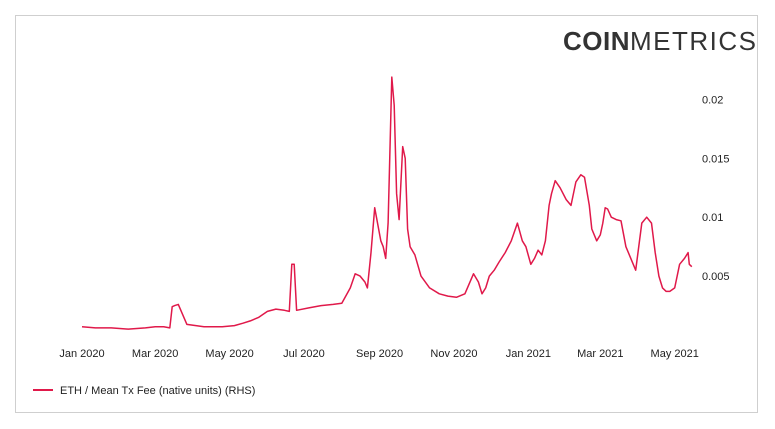 Image resolution: width=775 pixels, height=429 pixels. What do you see at coordinates (304, 354) in the screenshot?
I see `x-tick-label: Jul 2020` at bounding box center [304, 354].